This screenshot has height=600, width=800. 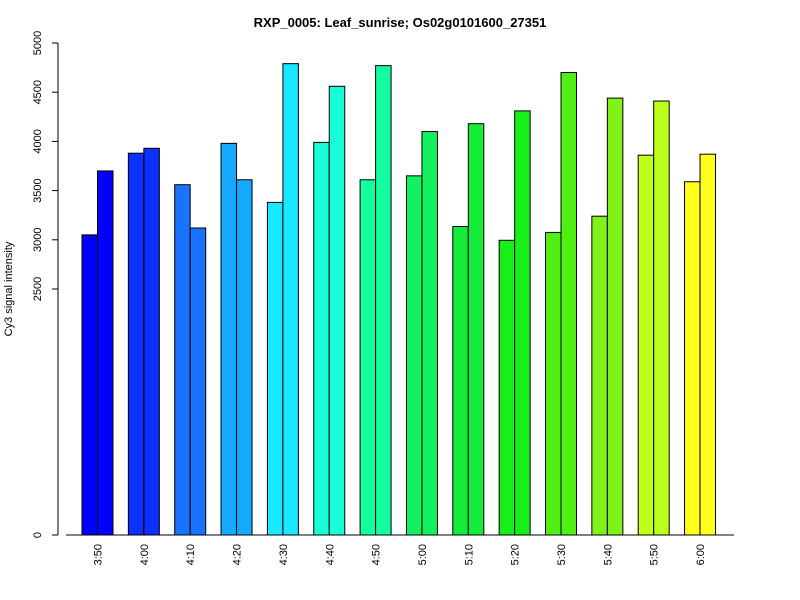 What do you see at coordinates (38, 190) in the screenshot?
I see `y-tick-label: 3500` at bounding box center [38, 190].